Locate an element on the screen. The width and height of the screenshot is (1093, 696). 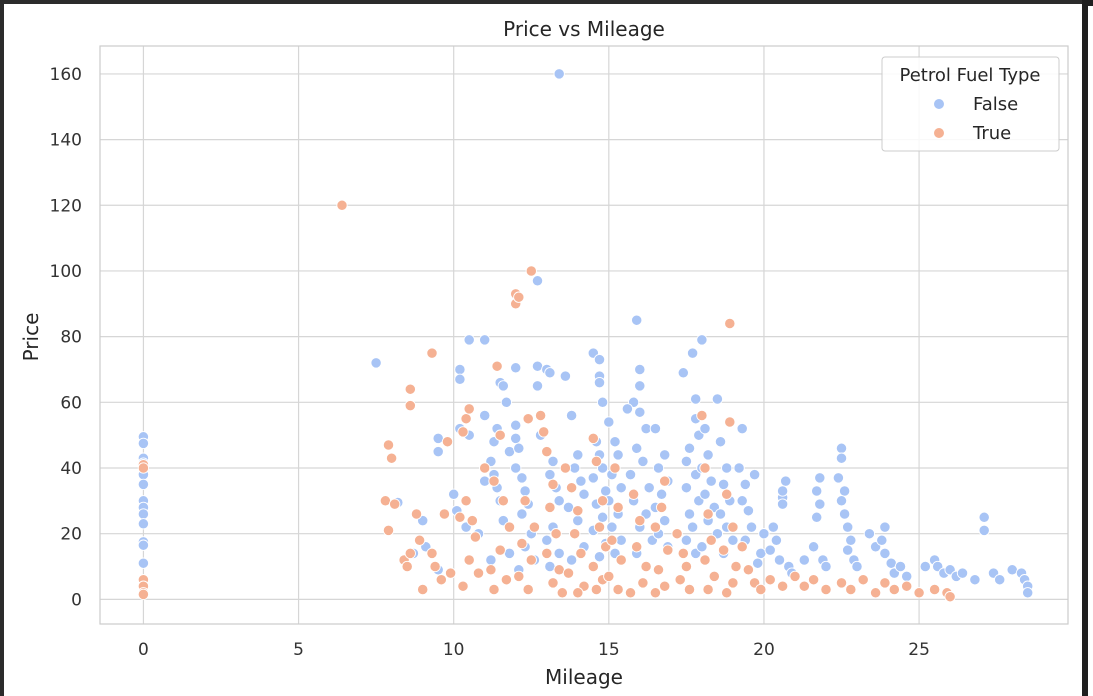
right-edge-strip is located at coordinates (1087, 348).